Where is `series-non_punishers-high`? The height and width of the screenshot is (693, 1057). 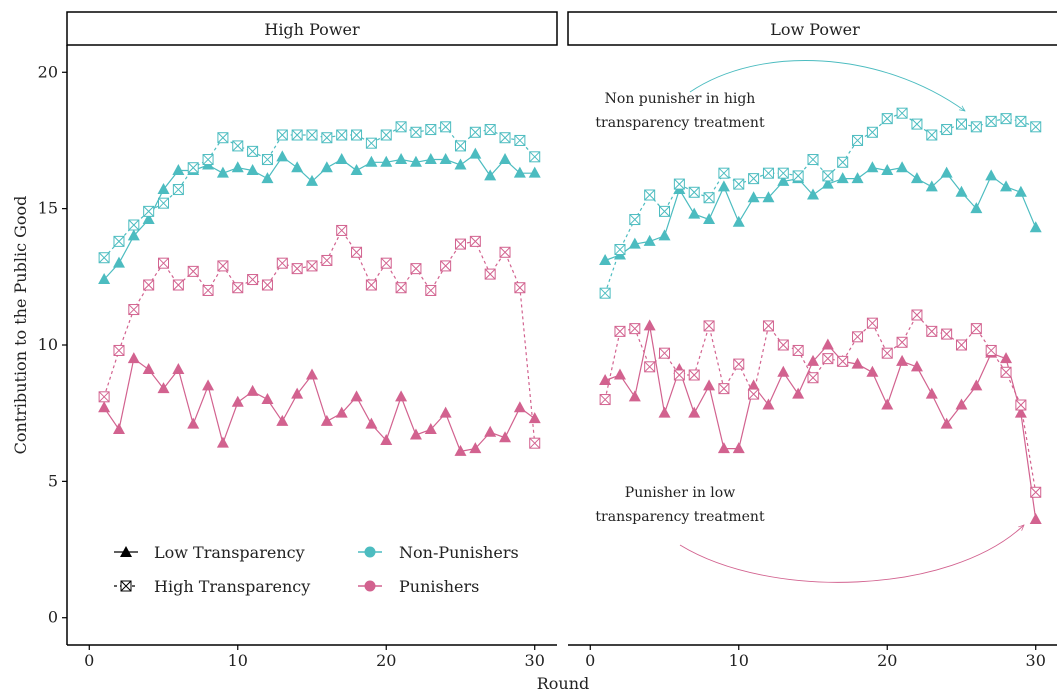
series-non_punishers-high is located at coordinates (319, 192).